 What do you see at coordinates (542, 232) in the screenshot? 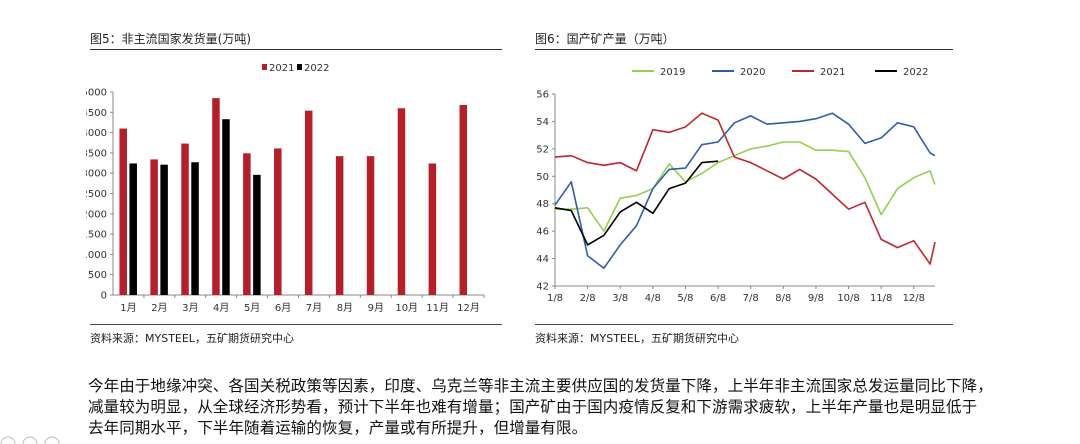
I see `y-tick-label: 46` at bounding box center [542, 232].